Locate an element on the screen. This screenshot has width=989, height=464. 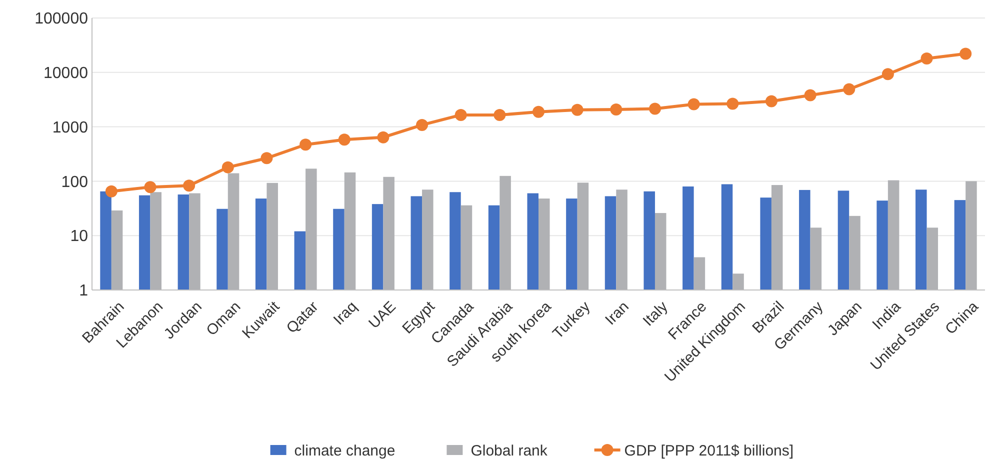
legend-label: Global rank is located at coordinates (509, 451).